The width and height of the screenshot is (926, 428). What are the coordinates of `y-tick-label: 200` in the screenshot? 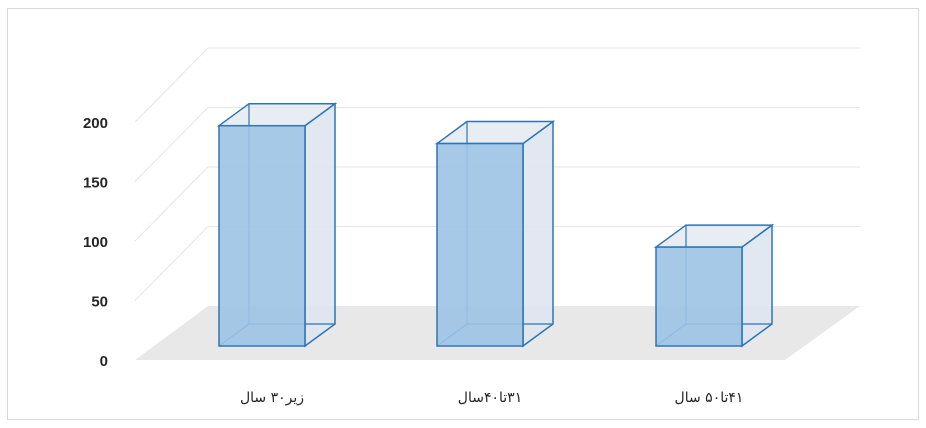 It's located at (95, 123).